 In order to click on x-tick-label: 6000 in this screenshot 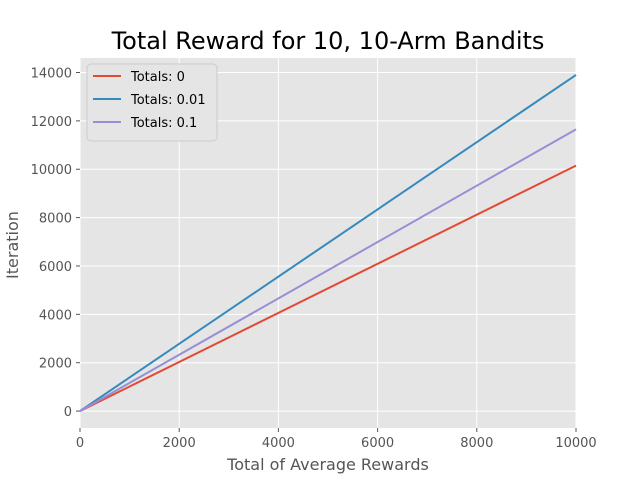, I will do `click(377, 443)`.